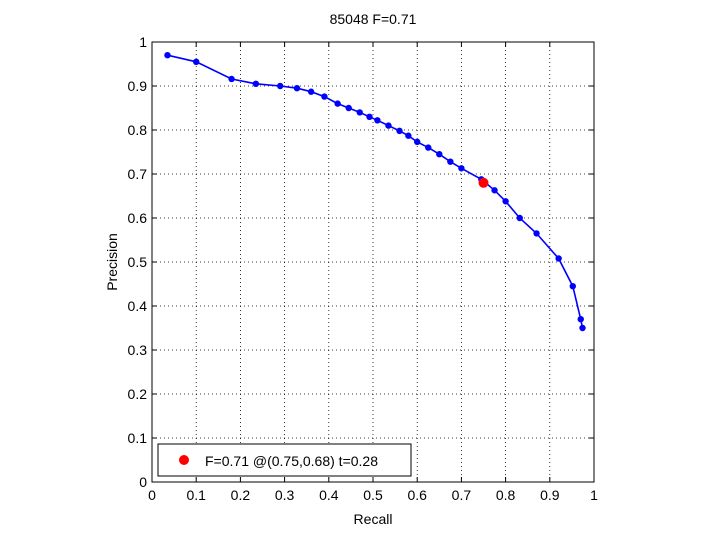 The width and height of the screenshot is (720, 540). Describe the element at coordinates (417, 495) in the screenshot. I see `x-tick-label: 0.6` at that location.